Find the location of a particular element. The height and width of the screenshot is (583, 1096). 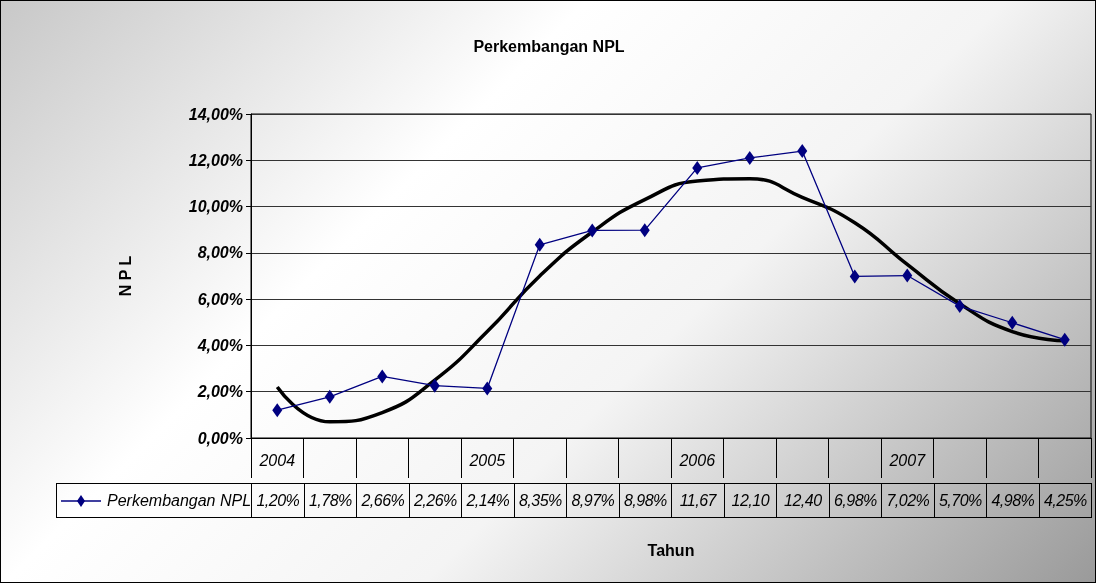

data-label: 4,25% is located at coordinates (1065, 500).